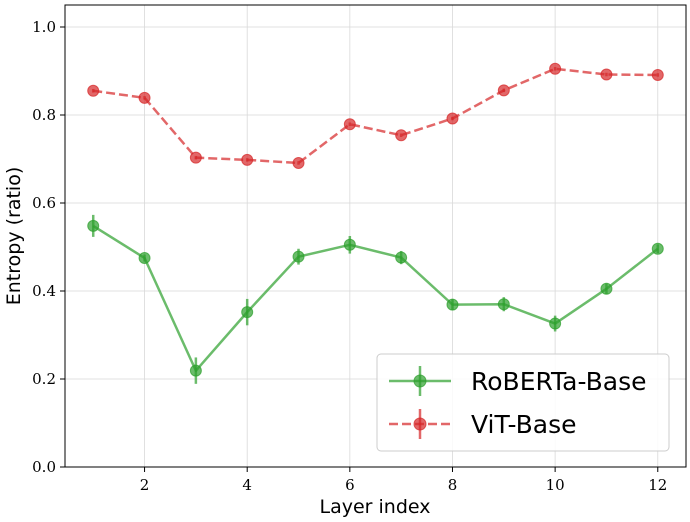 Image resolution: width=690 pixels, height=522 pixels. What do you see at coordinates (44, 115) in the screenshot?
I see `y-tick-label: 0.8` at bounding box center [44, 115].